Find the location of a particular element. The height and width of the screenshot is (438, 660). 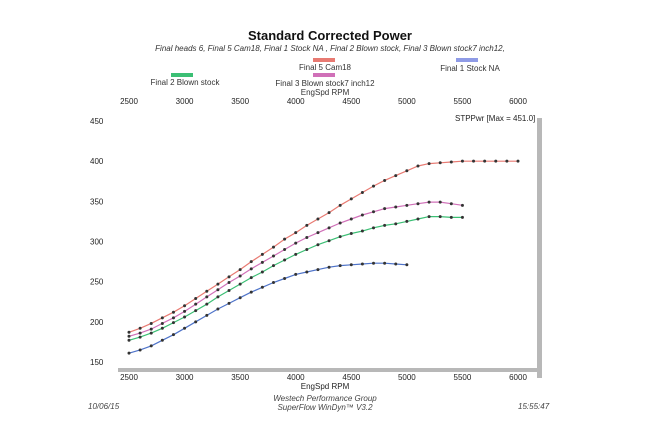

top-x-tick-label: 5500 is located at coordinates (463, 101).